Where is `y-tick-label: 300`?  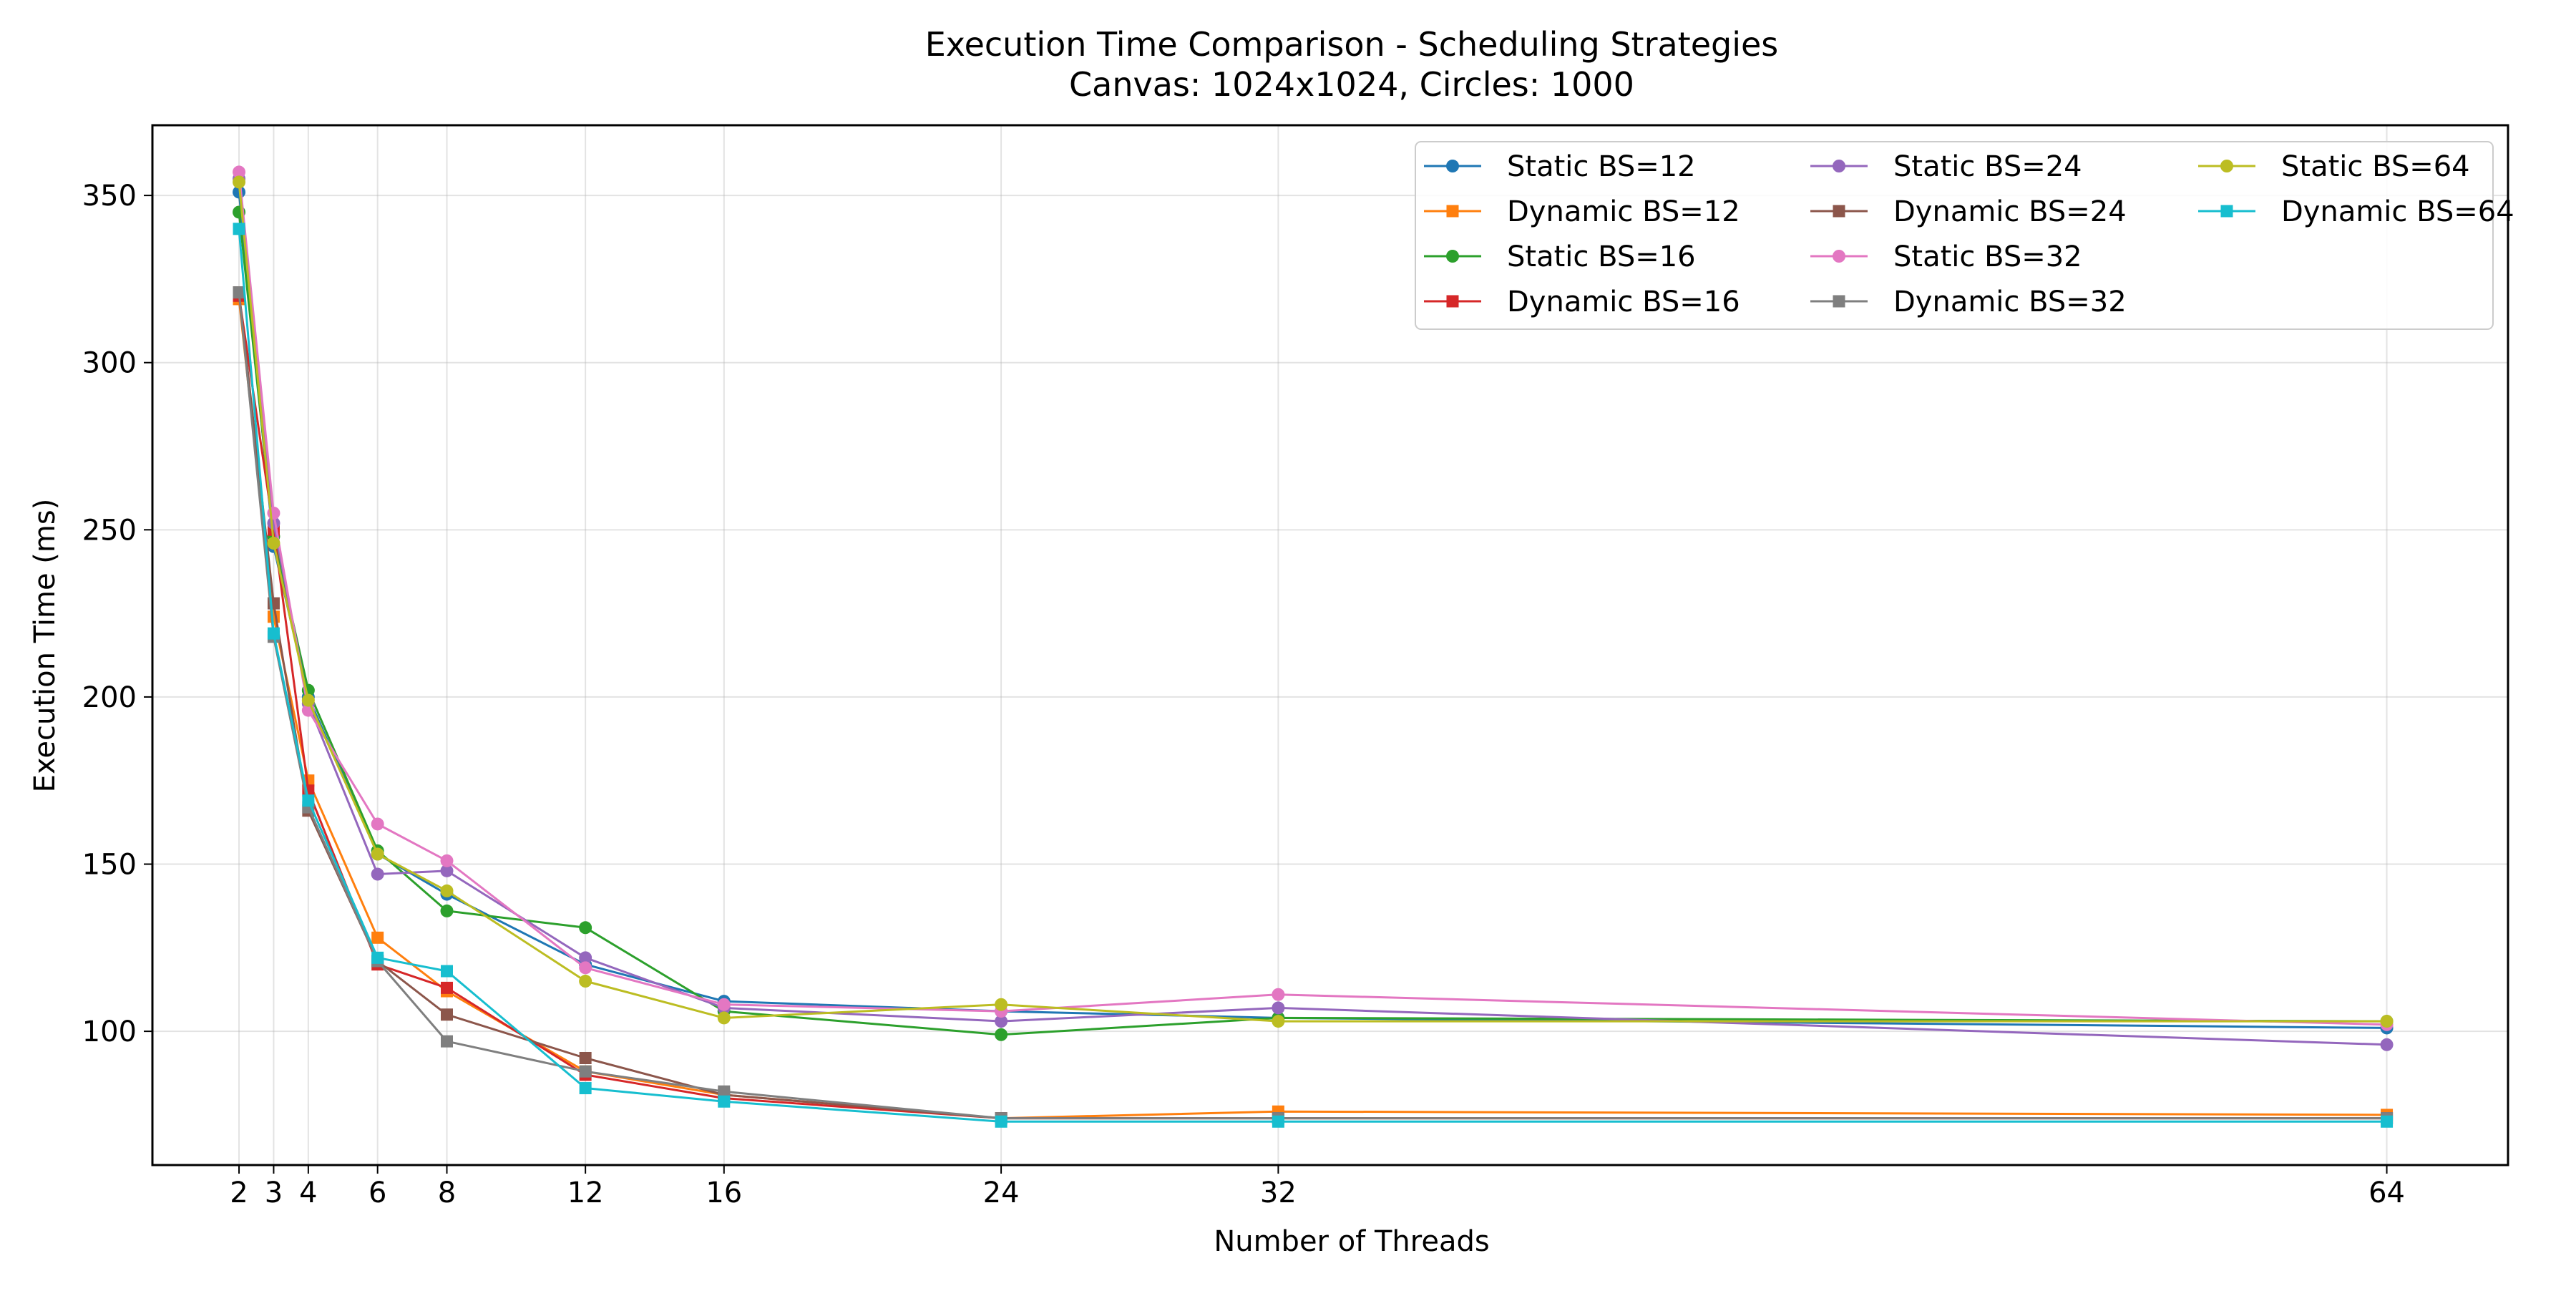
y-tick-label: 300 is located at coordinates (109, 363).